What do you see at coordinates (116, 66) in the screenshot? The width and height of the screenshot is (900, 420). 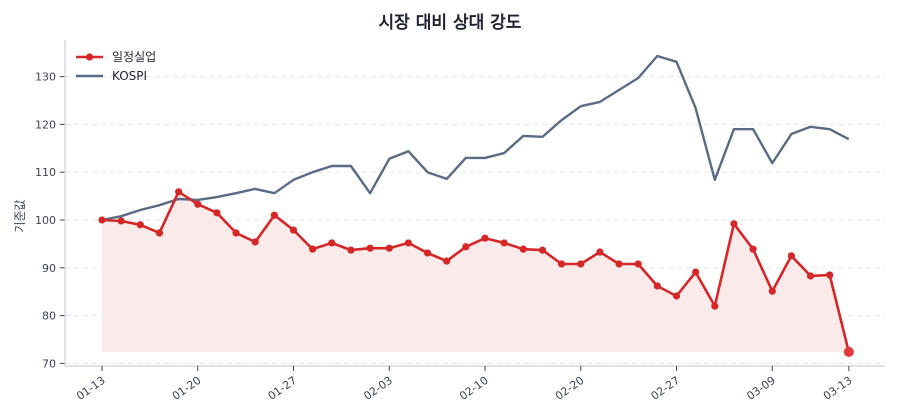 I see `legend: 일정실업 KOSPI` at bounding box center [116, 66].